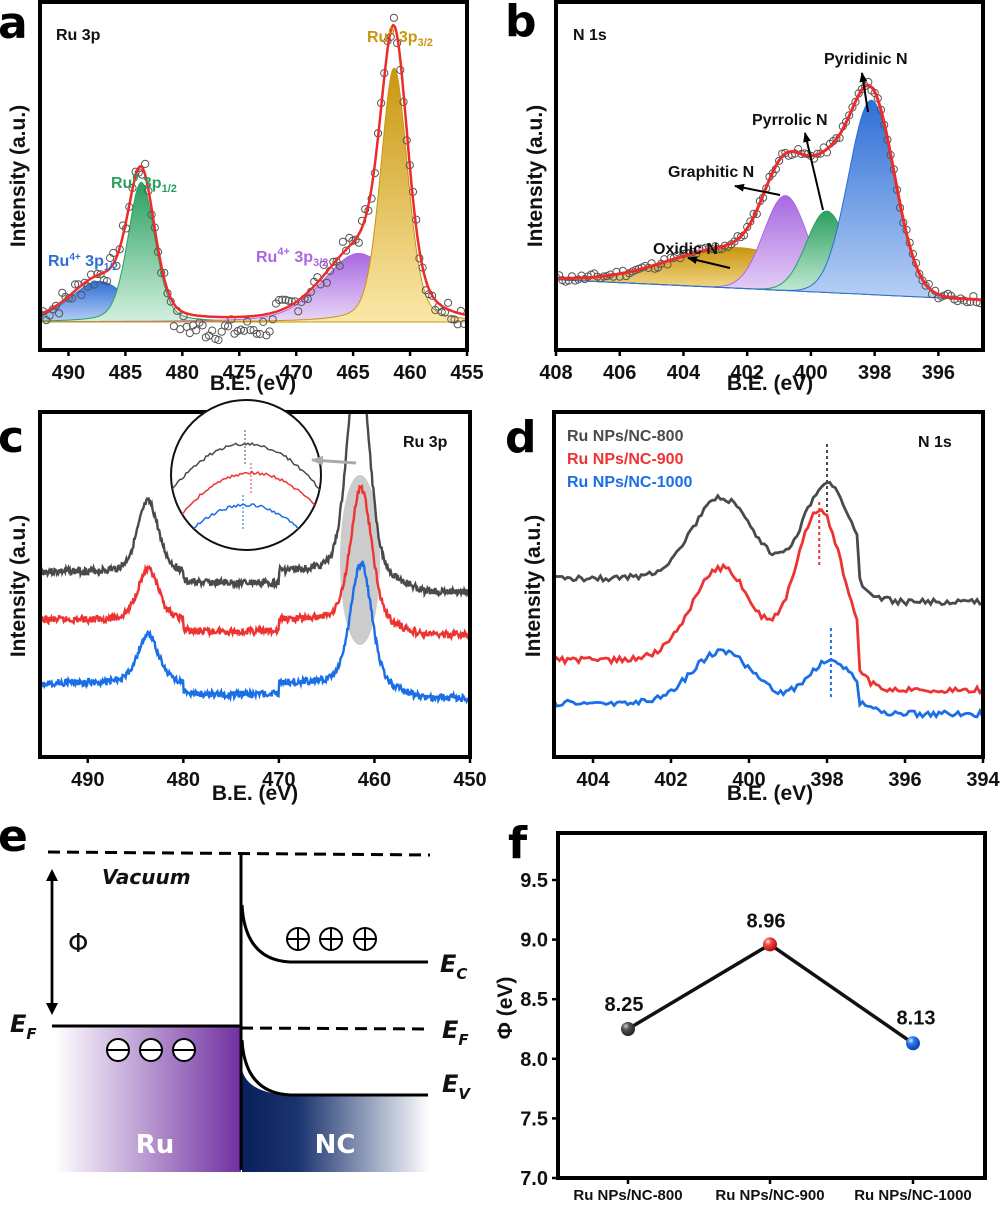 This screenshot has height=1205, width=1000. What do you see at coordinates (813, 171) in the screenshot?
I see `arrow-pyrrolic` at bounding box center [813, 171].